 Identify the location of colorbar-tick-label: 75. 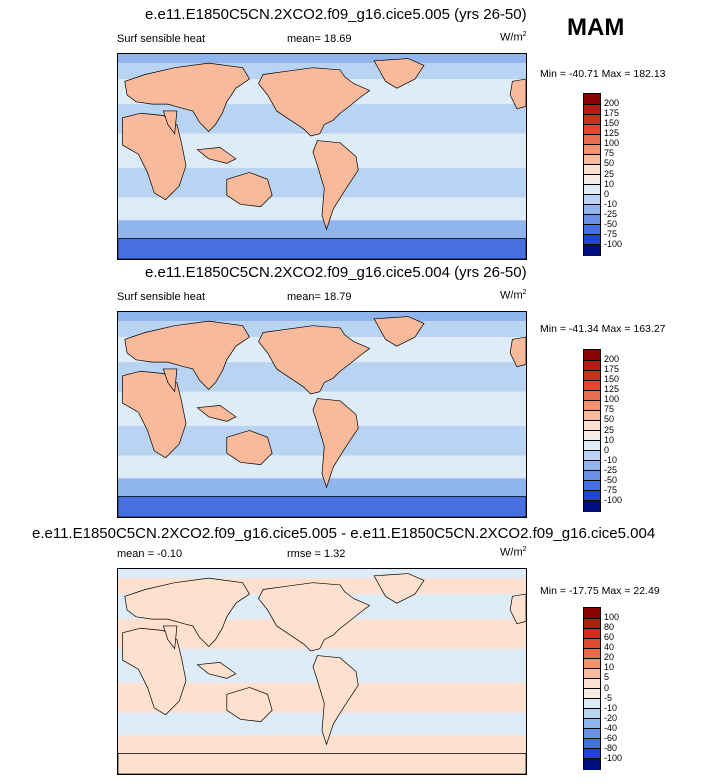
(609, 153).